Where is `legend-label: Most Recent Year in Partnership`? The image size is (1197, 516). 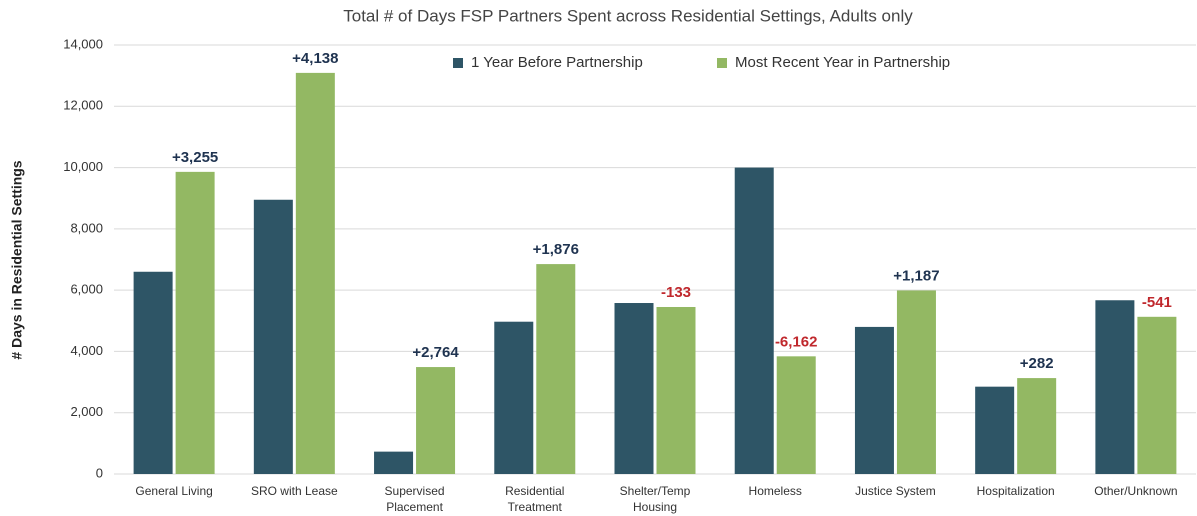 legend-label: Most Recent Year in Partnership is located at coordinates (842, 62).